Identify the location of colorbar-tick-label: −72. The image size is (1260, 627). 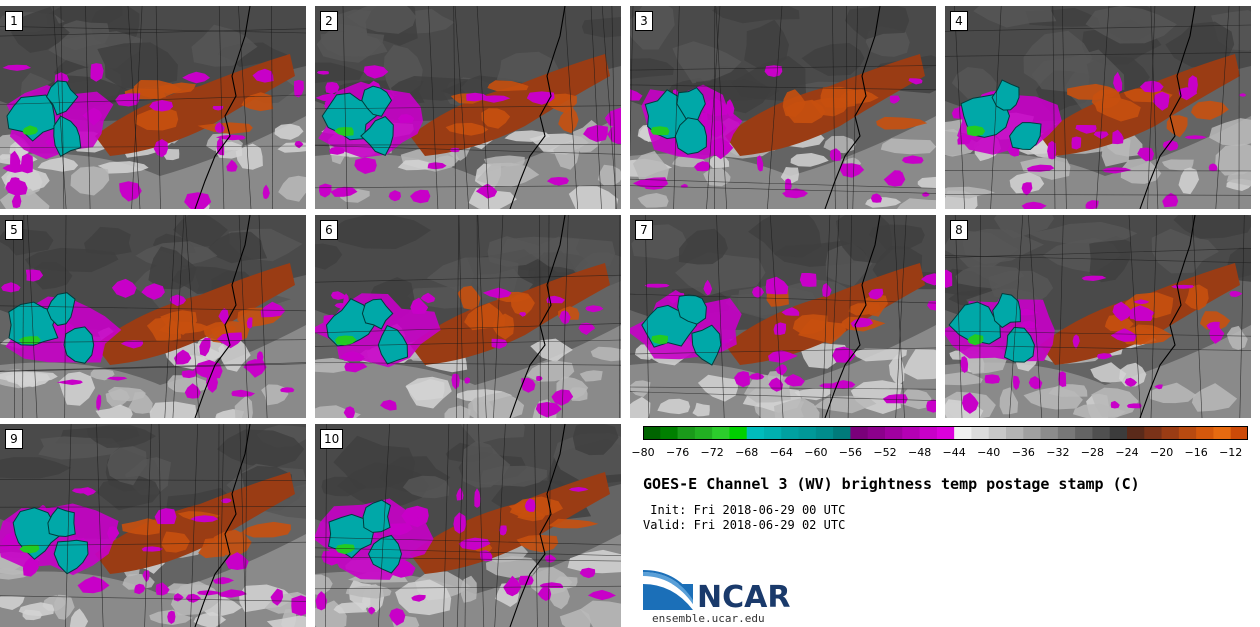
(712, 452).